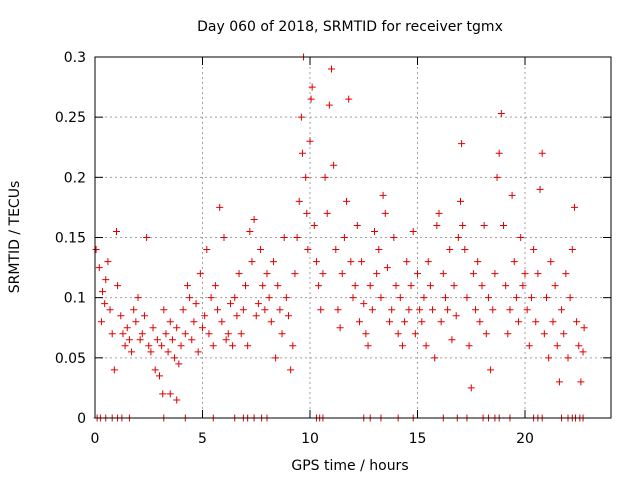 This screenshot has width=640, height=480. Describe the element at coordinates (70, 239) in the screenshot. I see `y-tick-label: 0.15` at that location.